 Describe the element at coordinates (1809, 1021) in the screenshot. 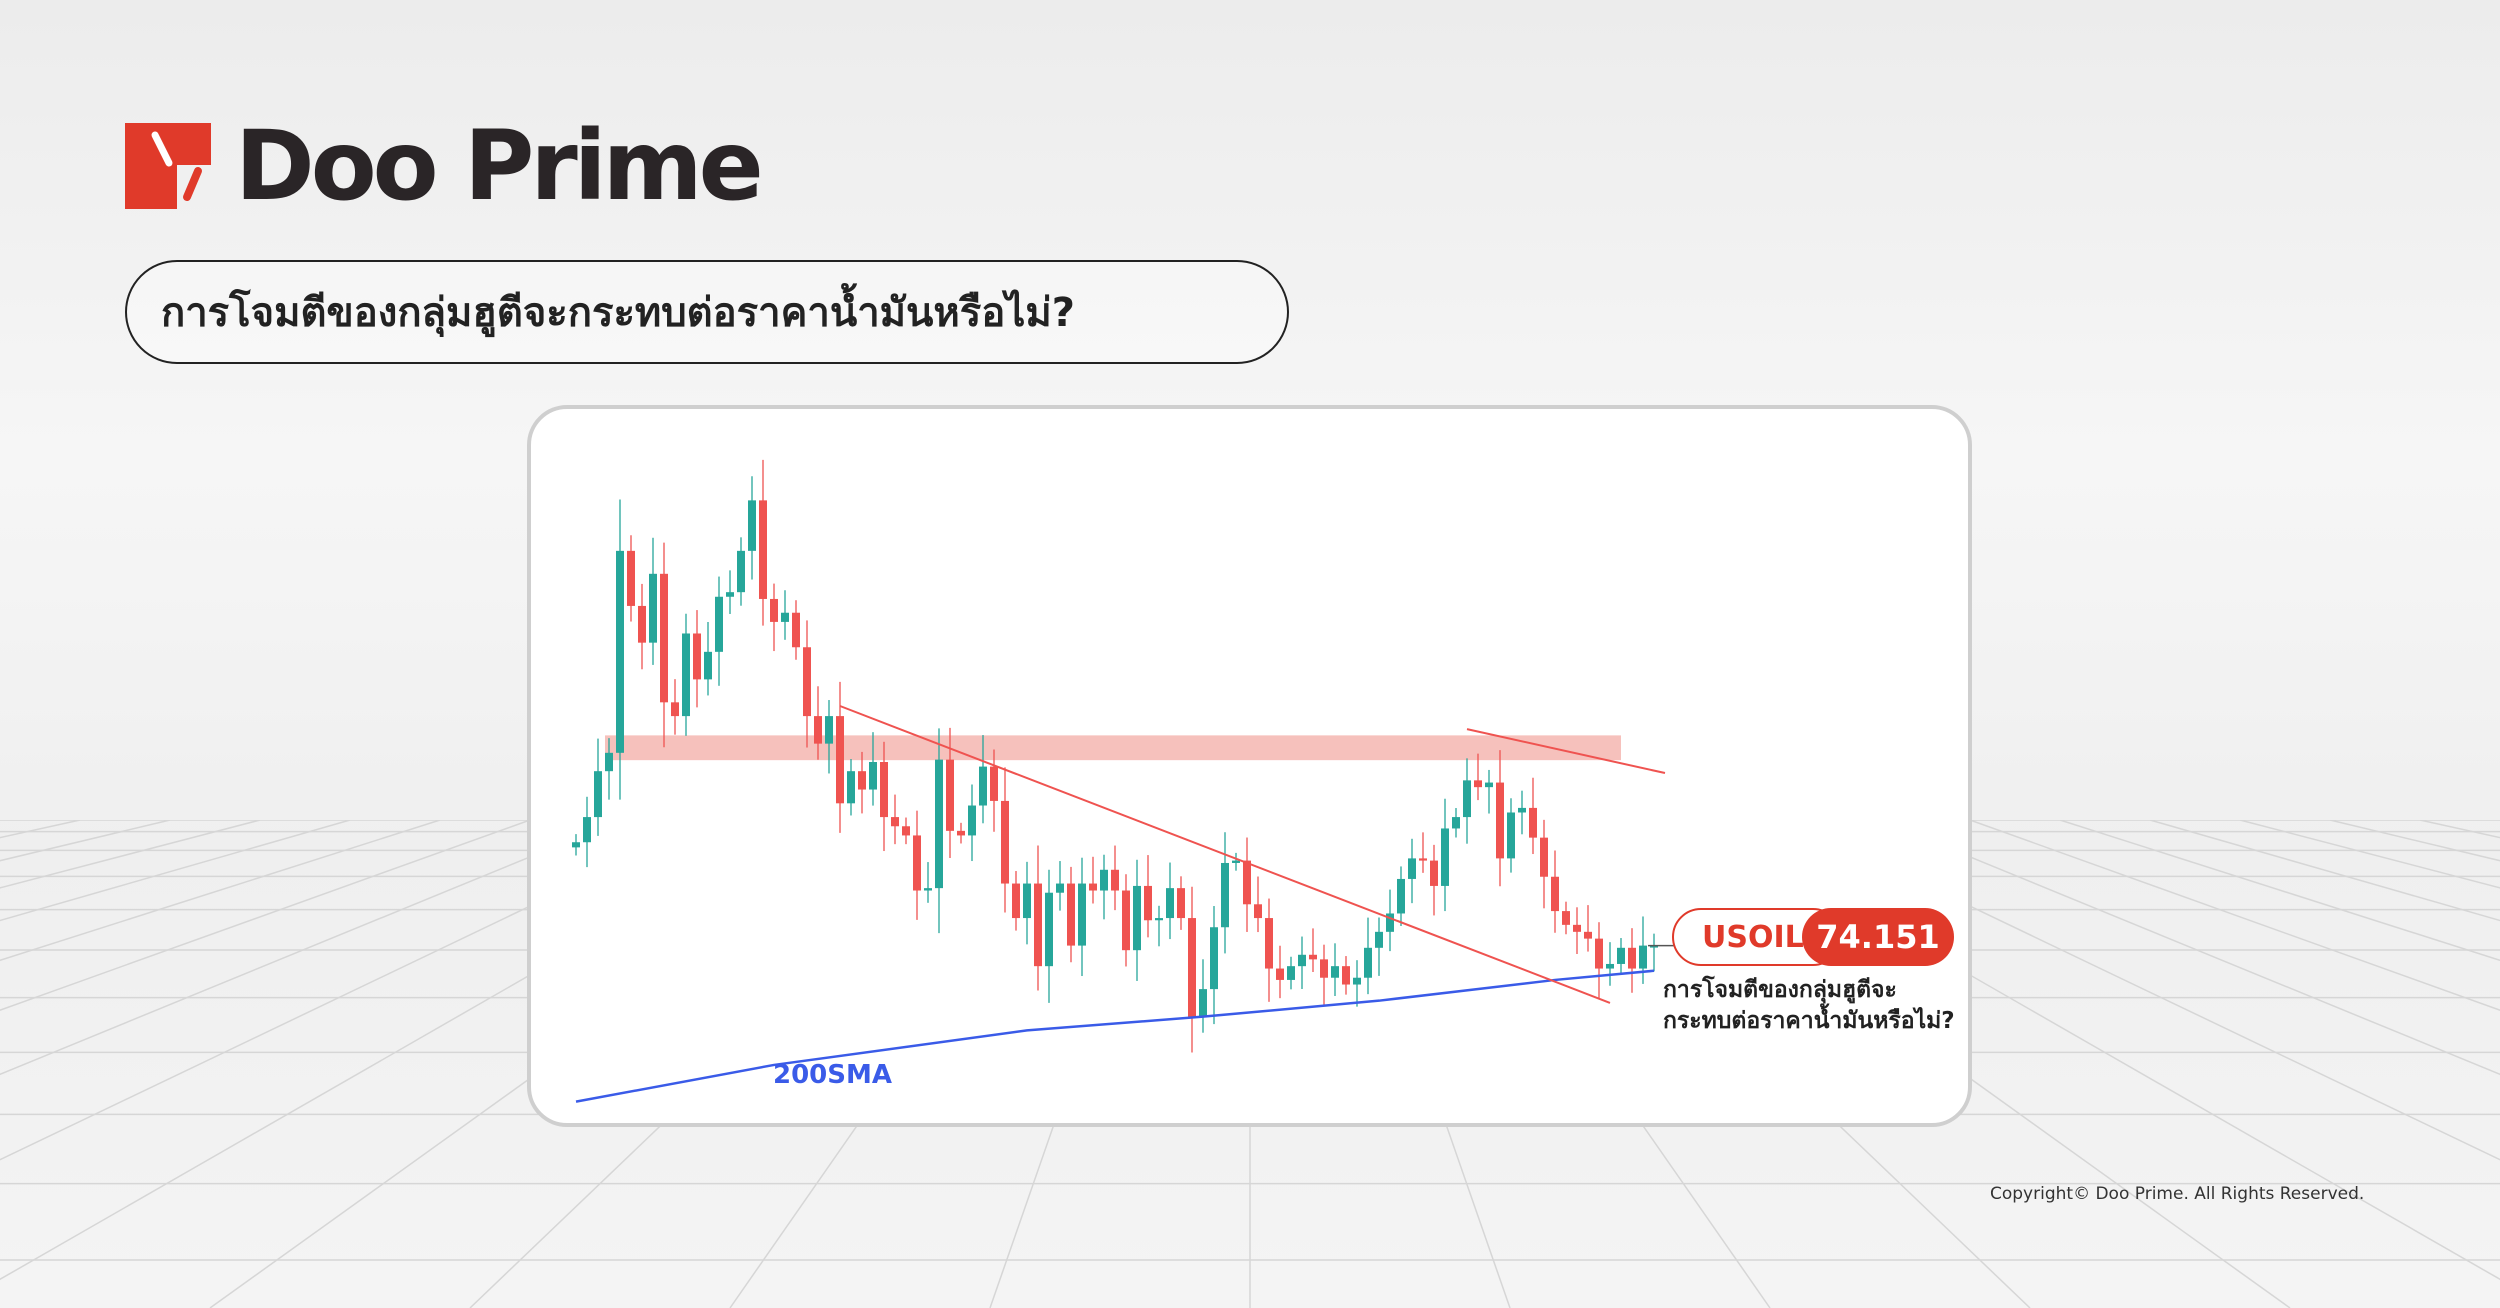

I see `subtitle-line-2: กระทบต่อราคาน้ำมันหรือไม่?` at that location.